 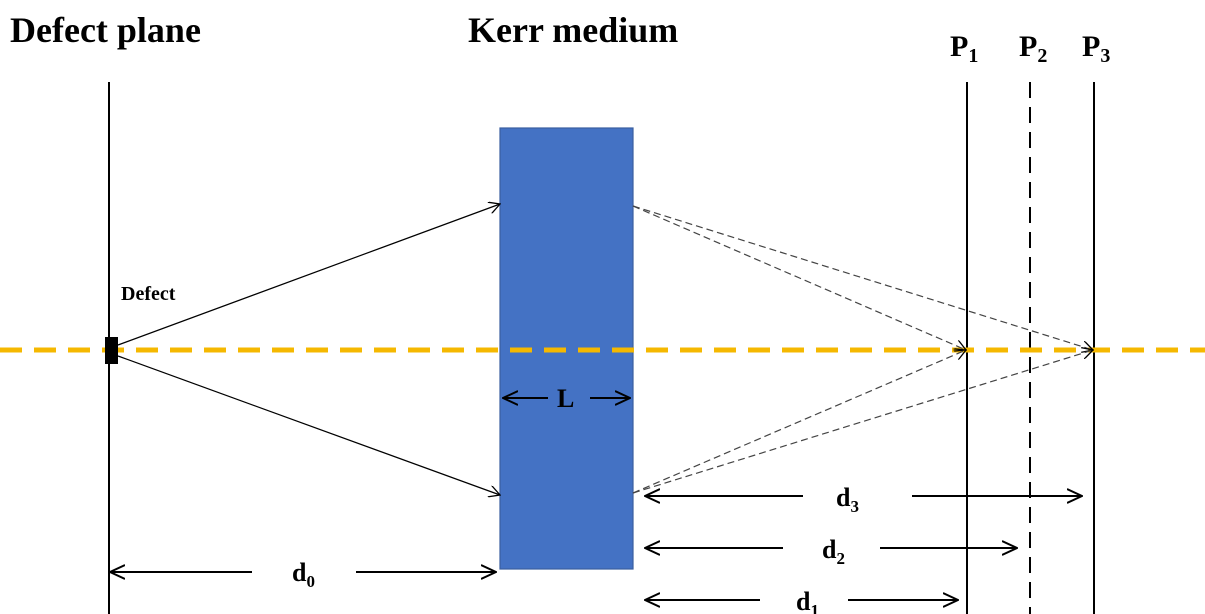 I want to click on ray-upper-incident, so click(x=308, y=275).